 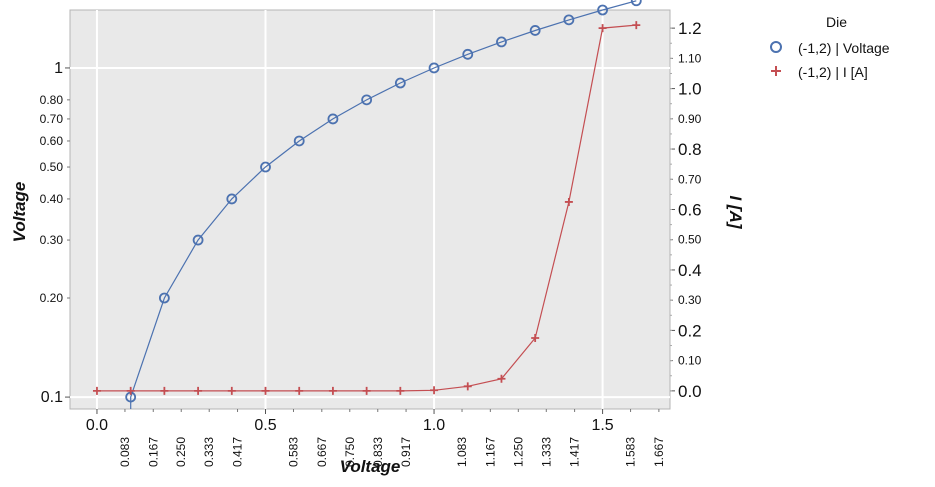 What do you see at coordinates (322, 452) in the screenshot?
I see `x-minor-tick-label: 0.667` at bounding box center [322, 452].